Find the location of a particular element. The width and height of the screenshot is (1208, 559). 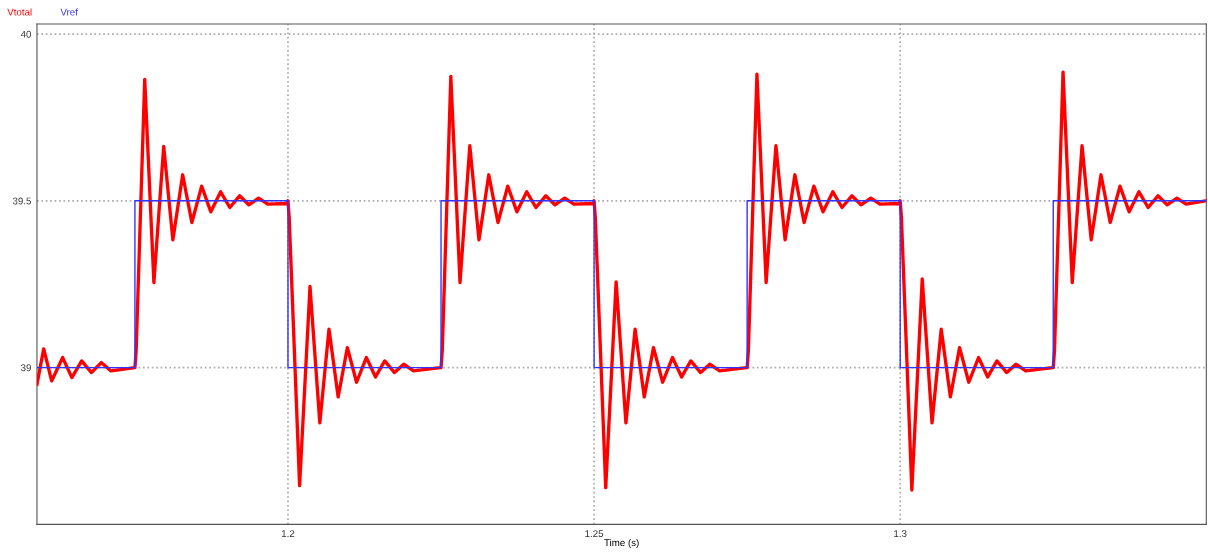

x-tick-label: 1.3 is located at coordinates (900, 534).